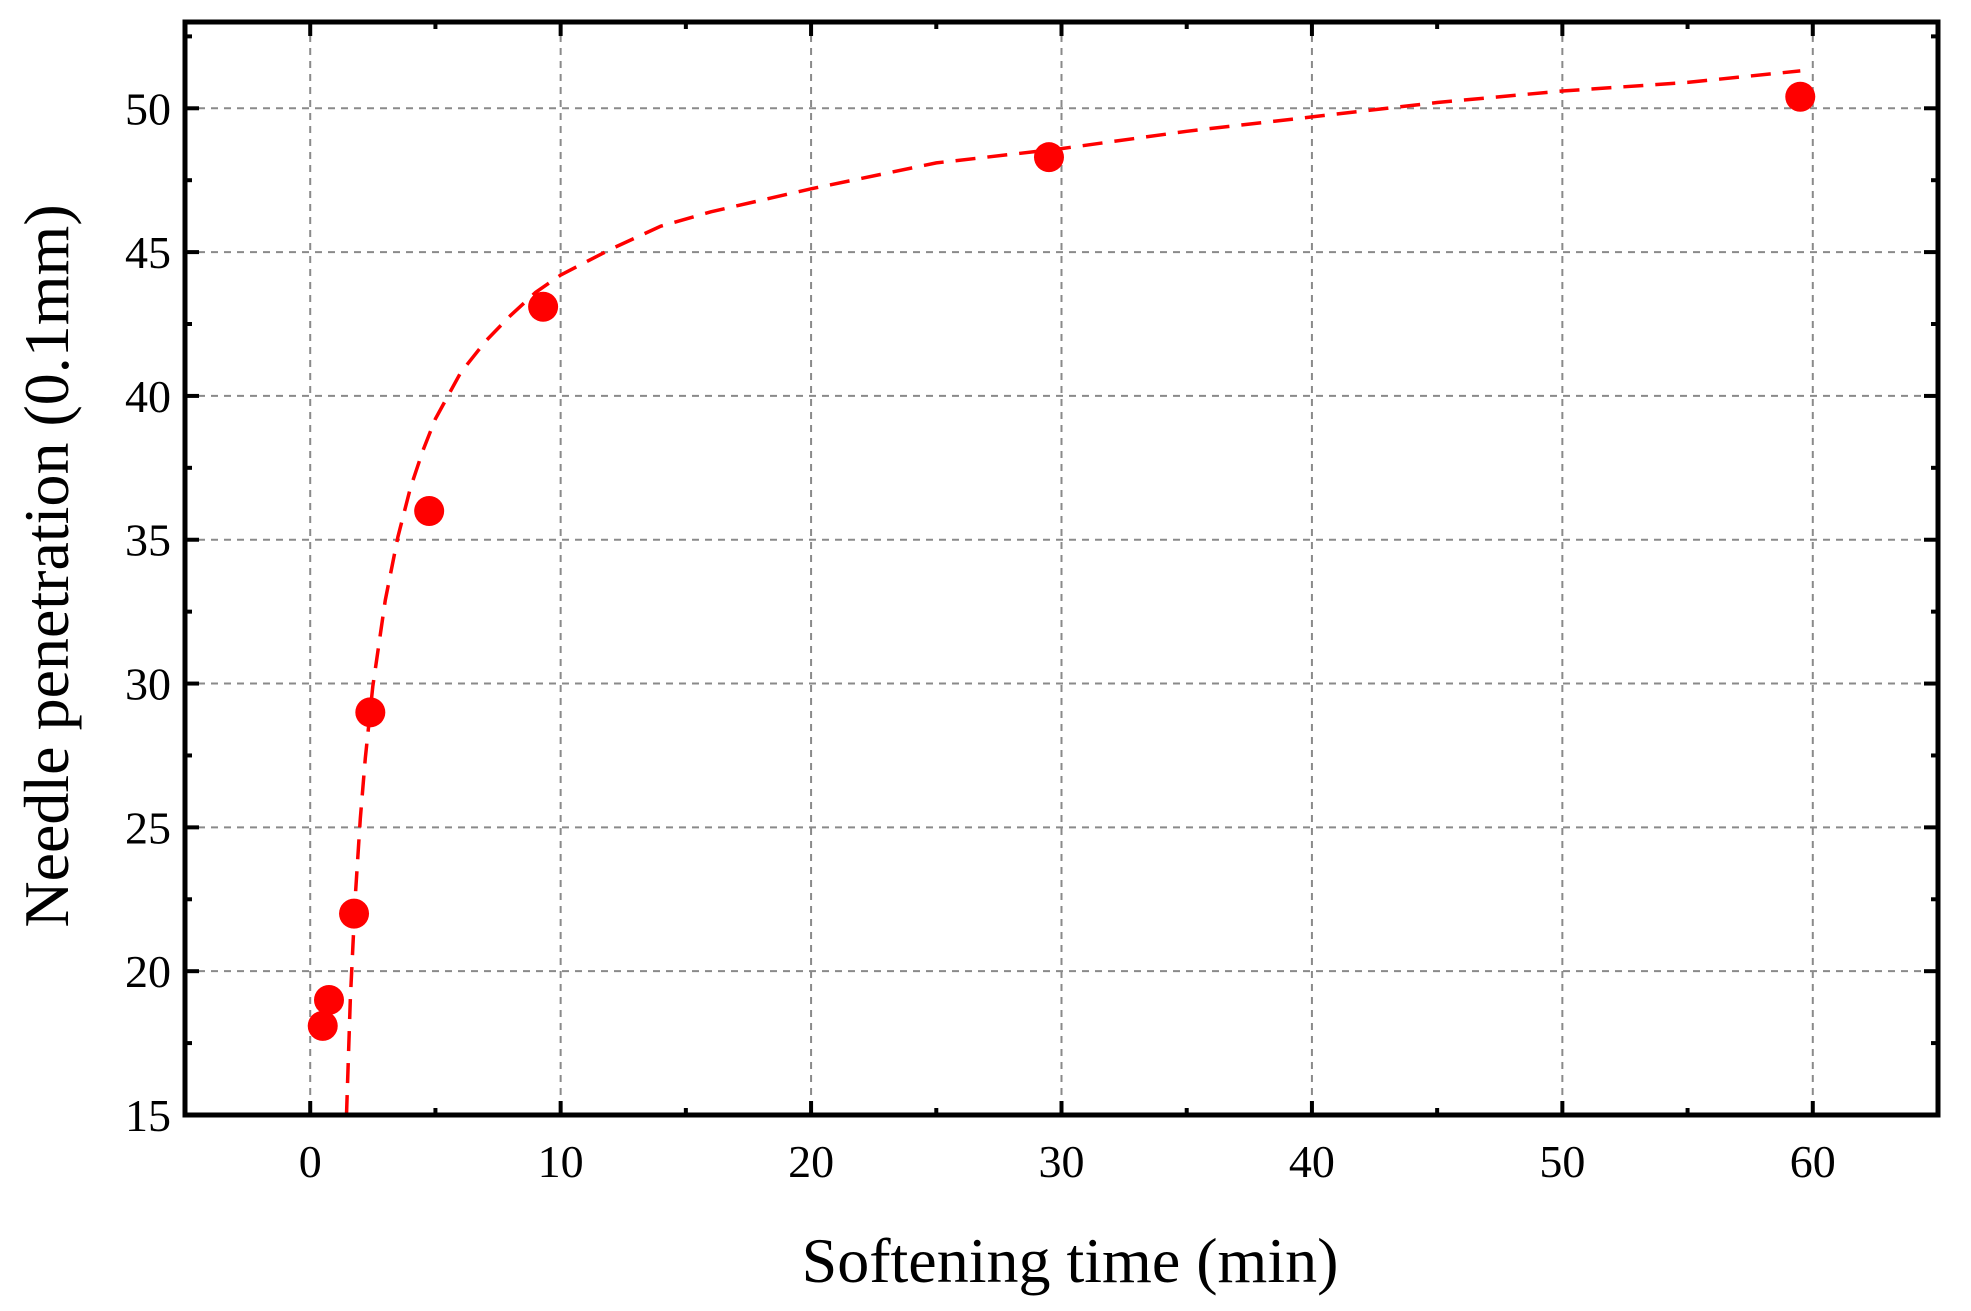 This screenshot has width=1971, height=1311. What do you see at coordinates (148, 684) in the screenshot?
I see `y-tick-label: 30` at bounding box center [148, 684].